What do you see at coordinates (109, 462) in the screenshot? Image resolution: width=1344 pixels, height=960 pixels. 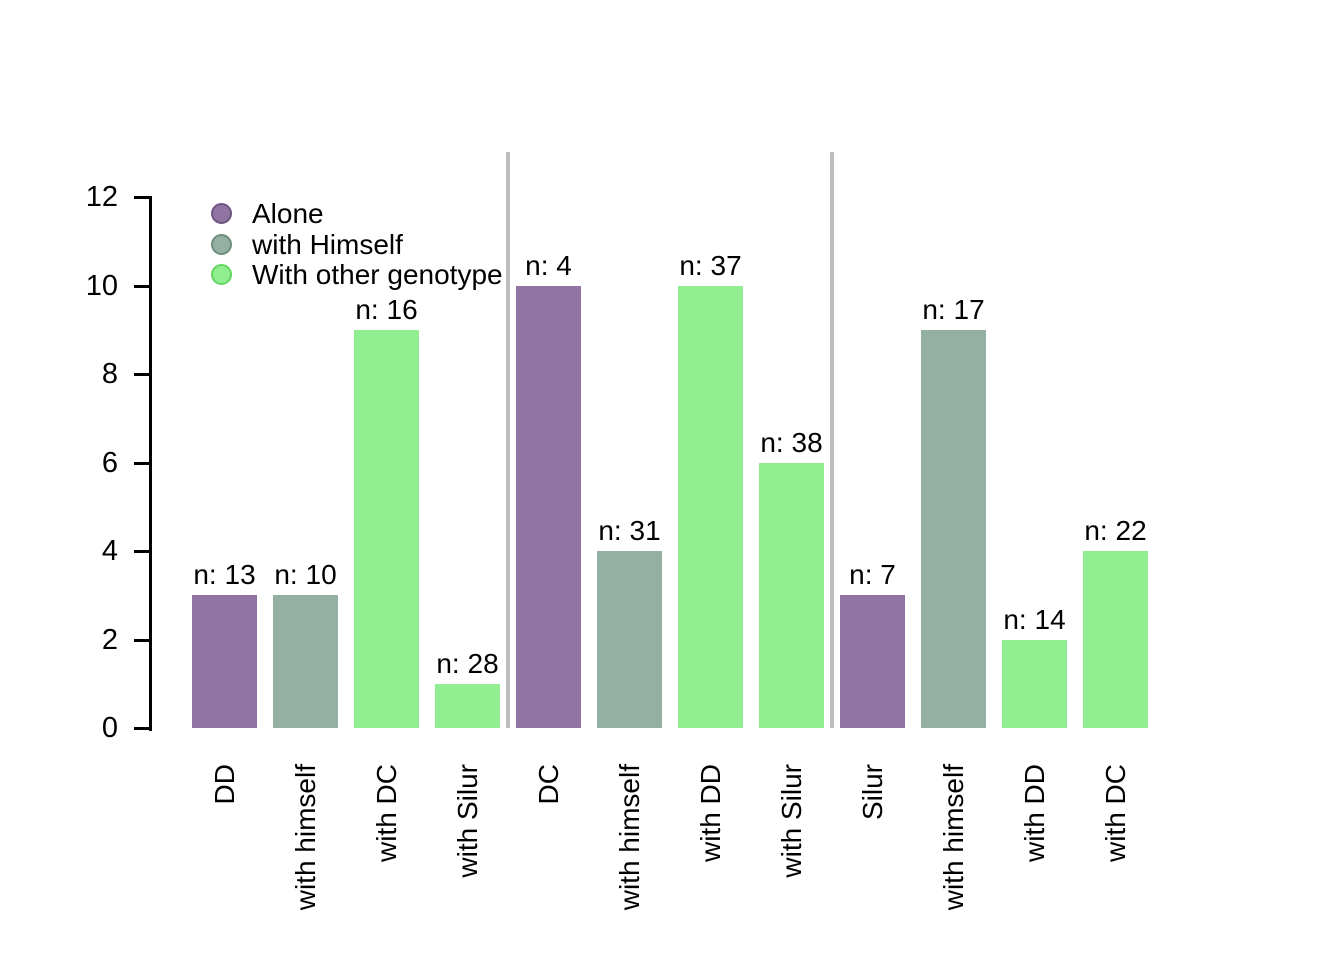 I see `y-axis-tick-label: 6` at bounding box center [109, 462].